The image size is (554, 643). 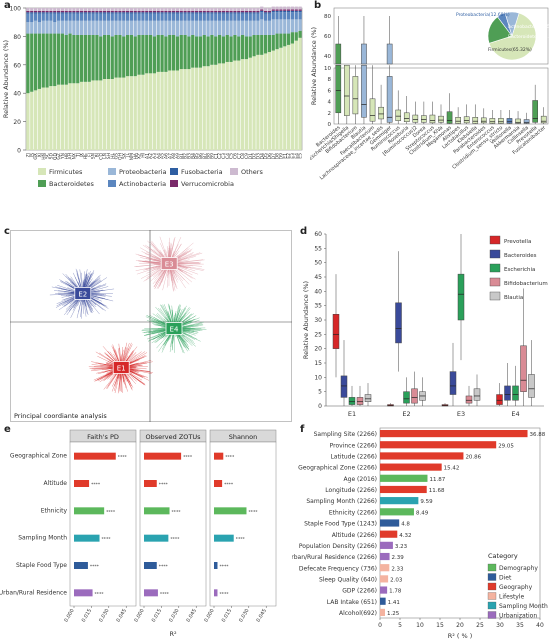 What do you see at coordinates (306, 320) in the screenshot?
I see `y-axis-label-d: Relative Abundance (%)` at bounding box center [306, 320].